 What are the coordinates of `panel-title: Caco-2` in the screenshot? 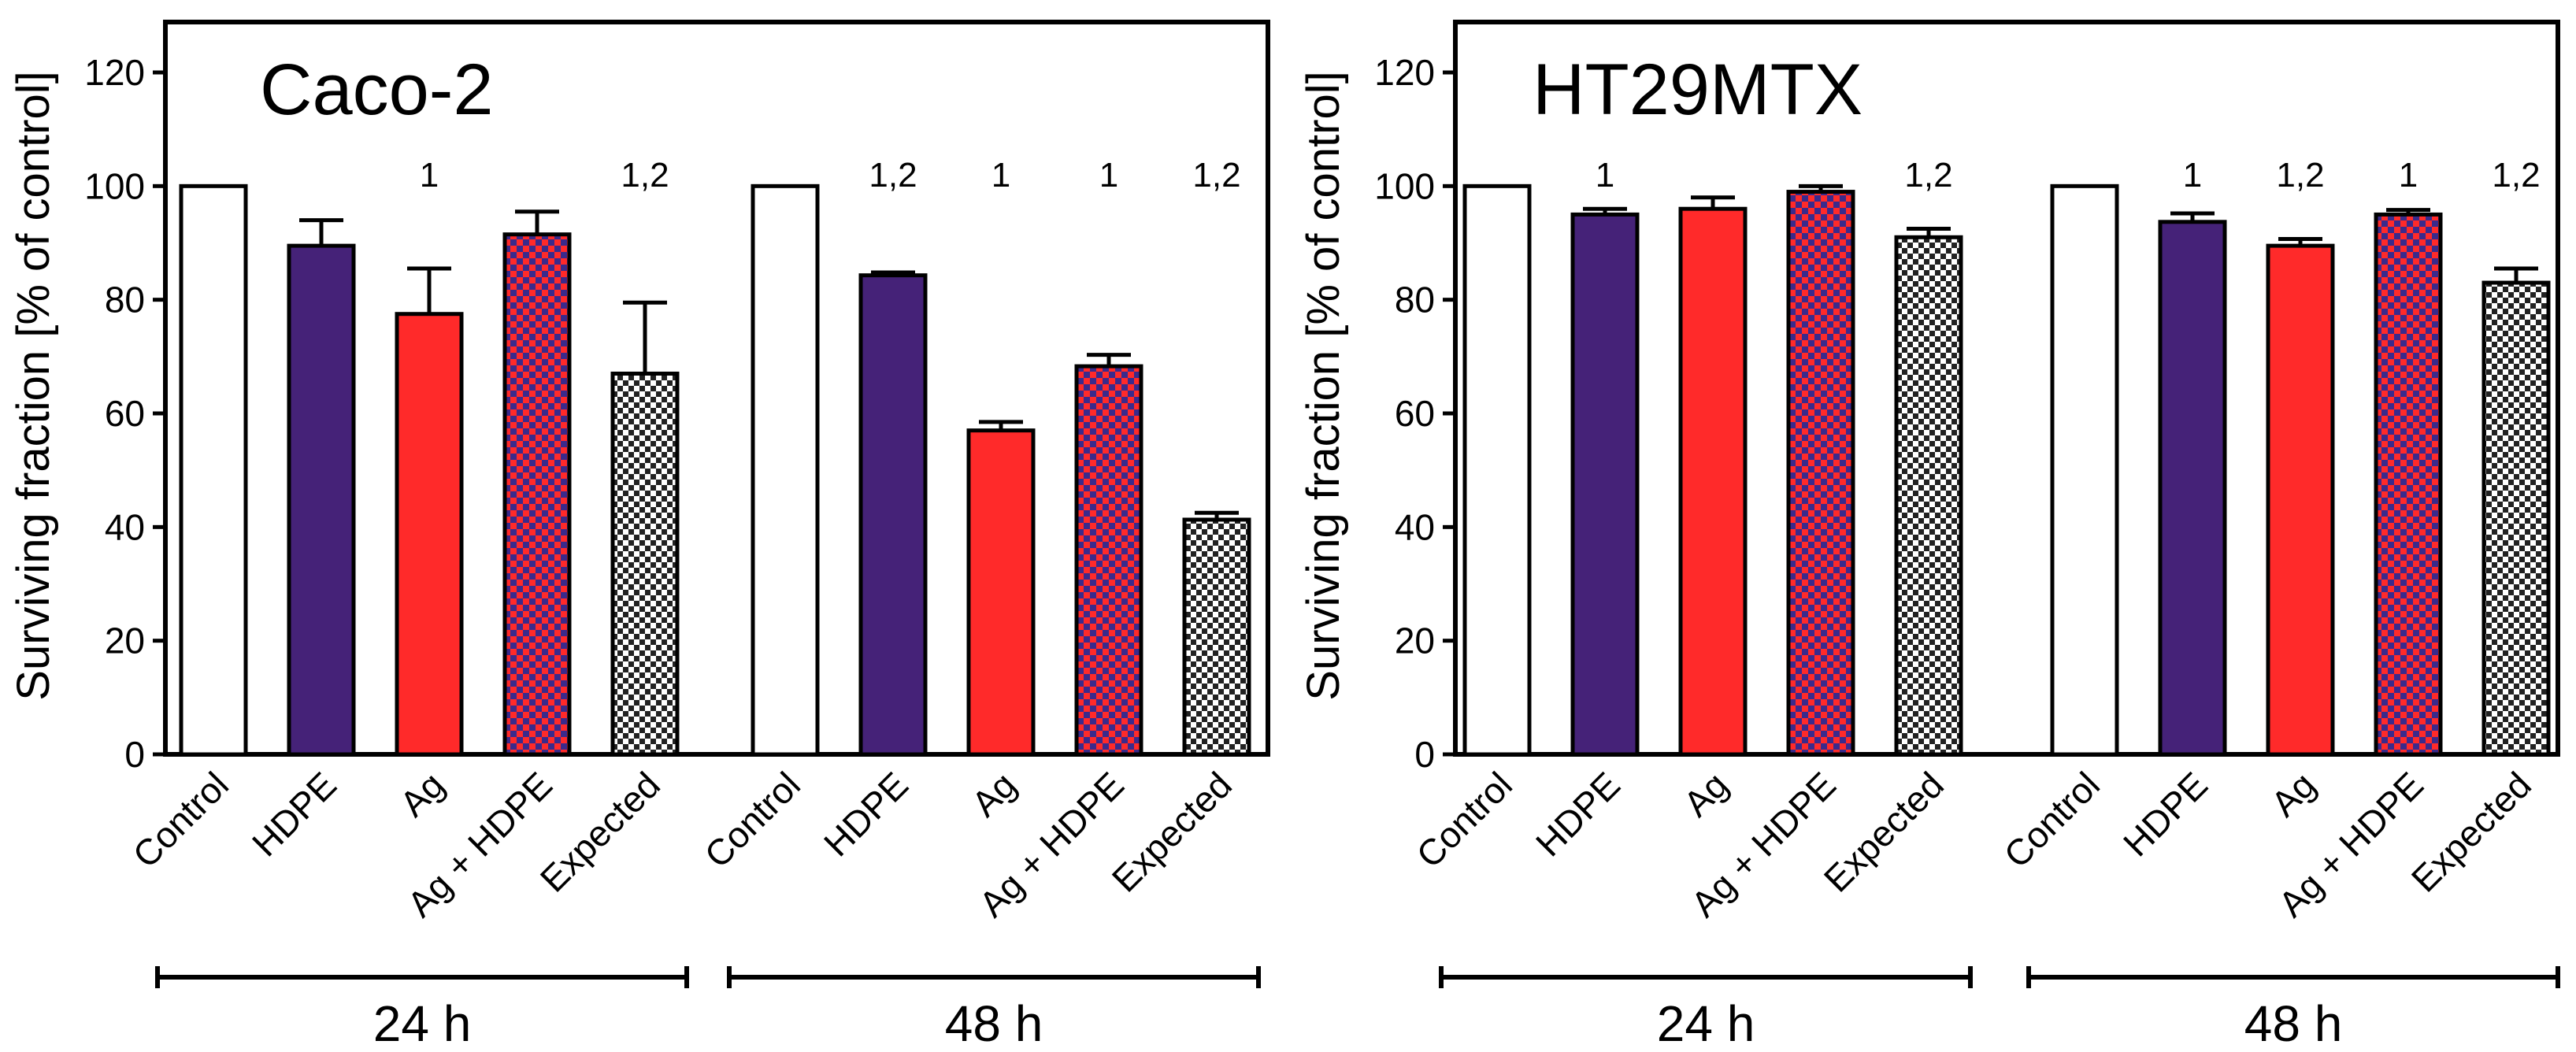 It's located at (377, 90).